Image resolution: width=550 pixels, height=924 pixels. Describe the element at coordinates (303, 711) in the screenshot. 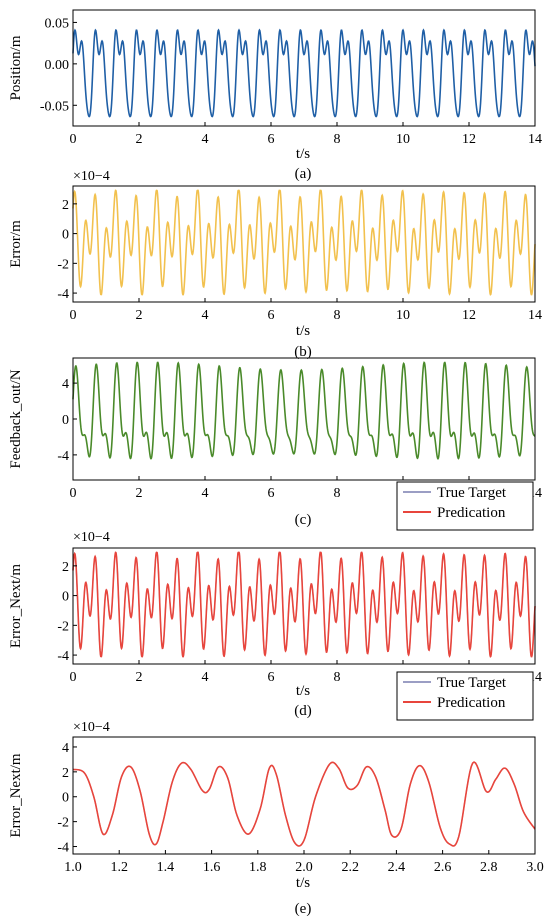

I see `panel-d-caption: (d)` at that location.